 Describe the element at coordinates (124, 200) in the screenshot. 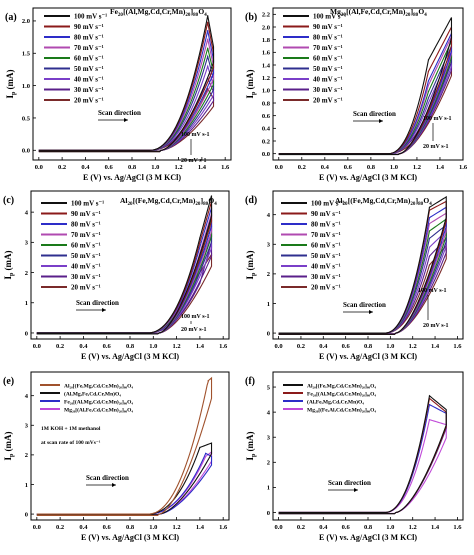

I see `title-part: Al` at that location.